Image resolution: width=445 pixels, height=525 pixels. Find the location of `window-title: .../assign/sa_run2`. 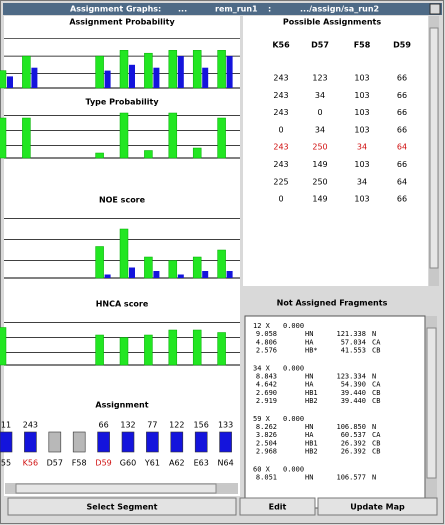

window-title: .../assign/sa_run2 is located at coordinates (339, 9).